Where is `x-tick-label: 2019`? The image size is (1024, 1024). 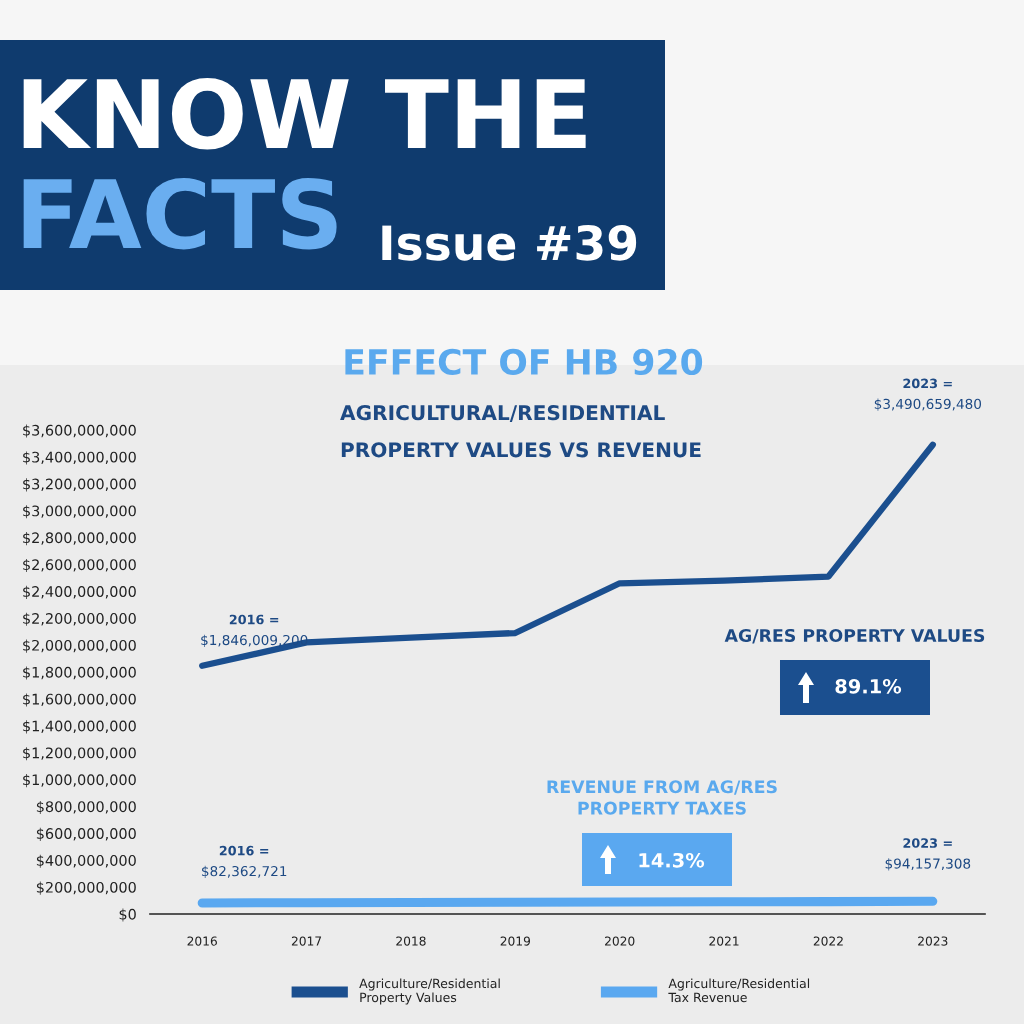 x-tick-label: 2019 is located at coordinates (515, 941).